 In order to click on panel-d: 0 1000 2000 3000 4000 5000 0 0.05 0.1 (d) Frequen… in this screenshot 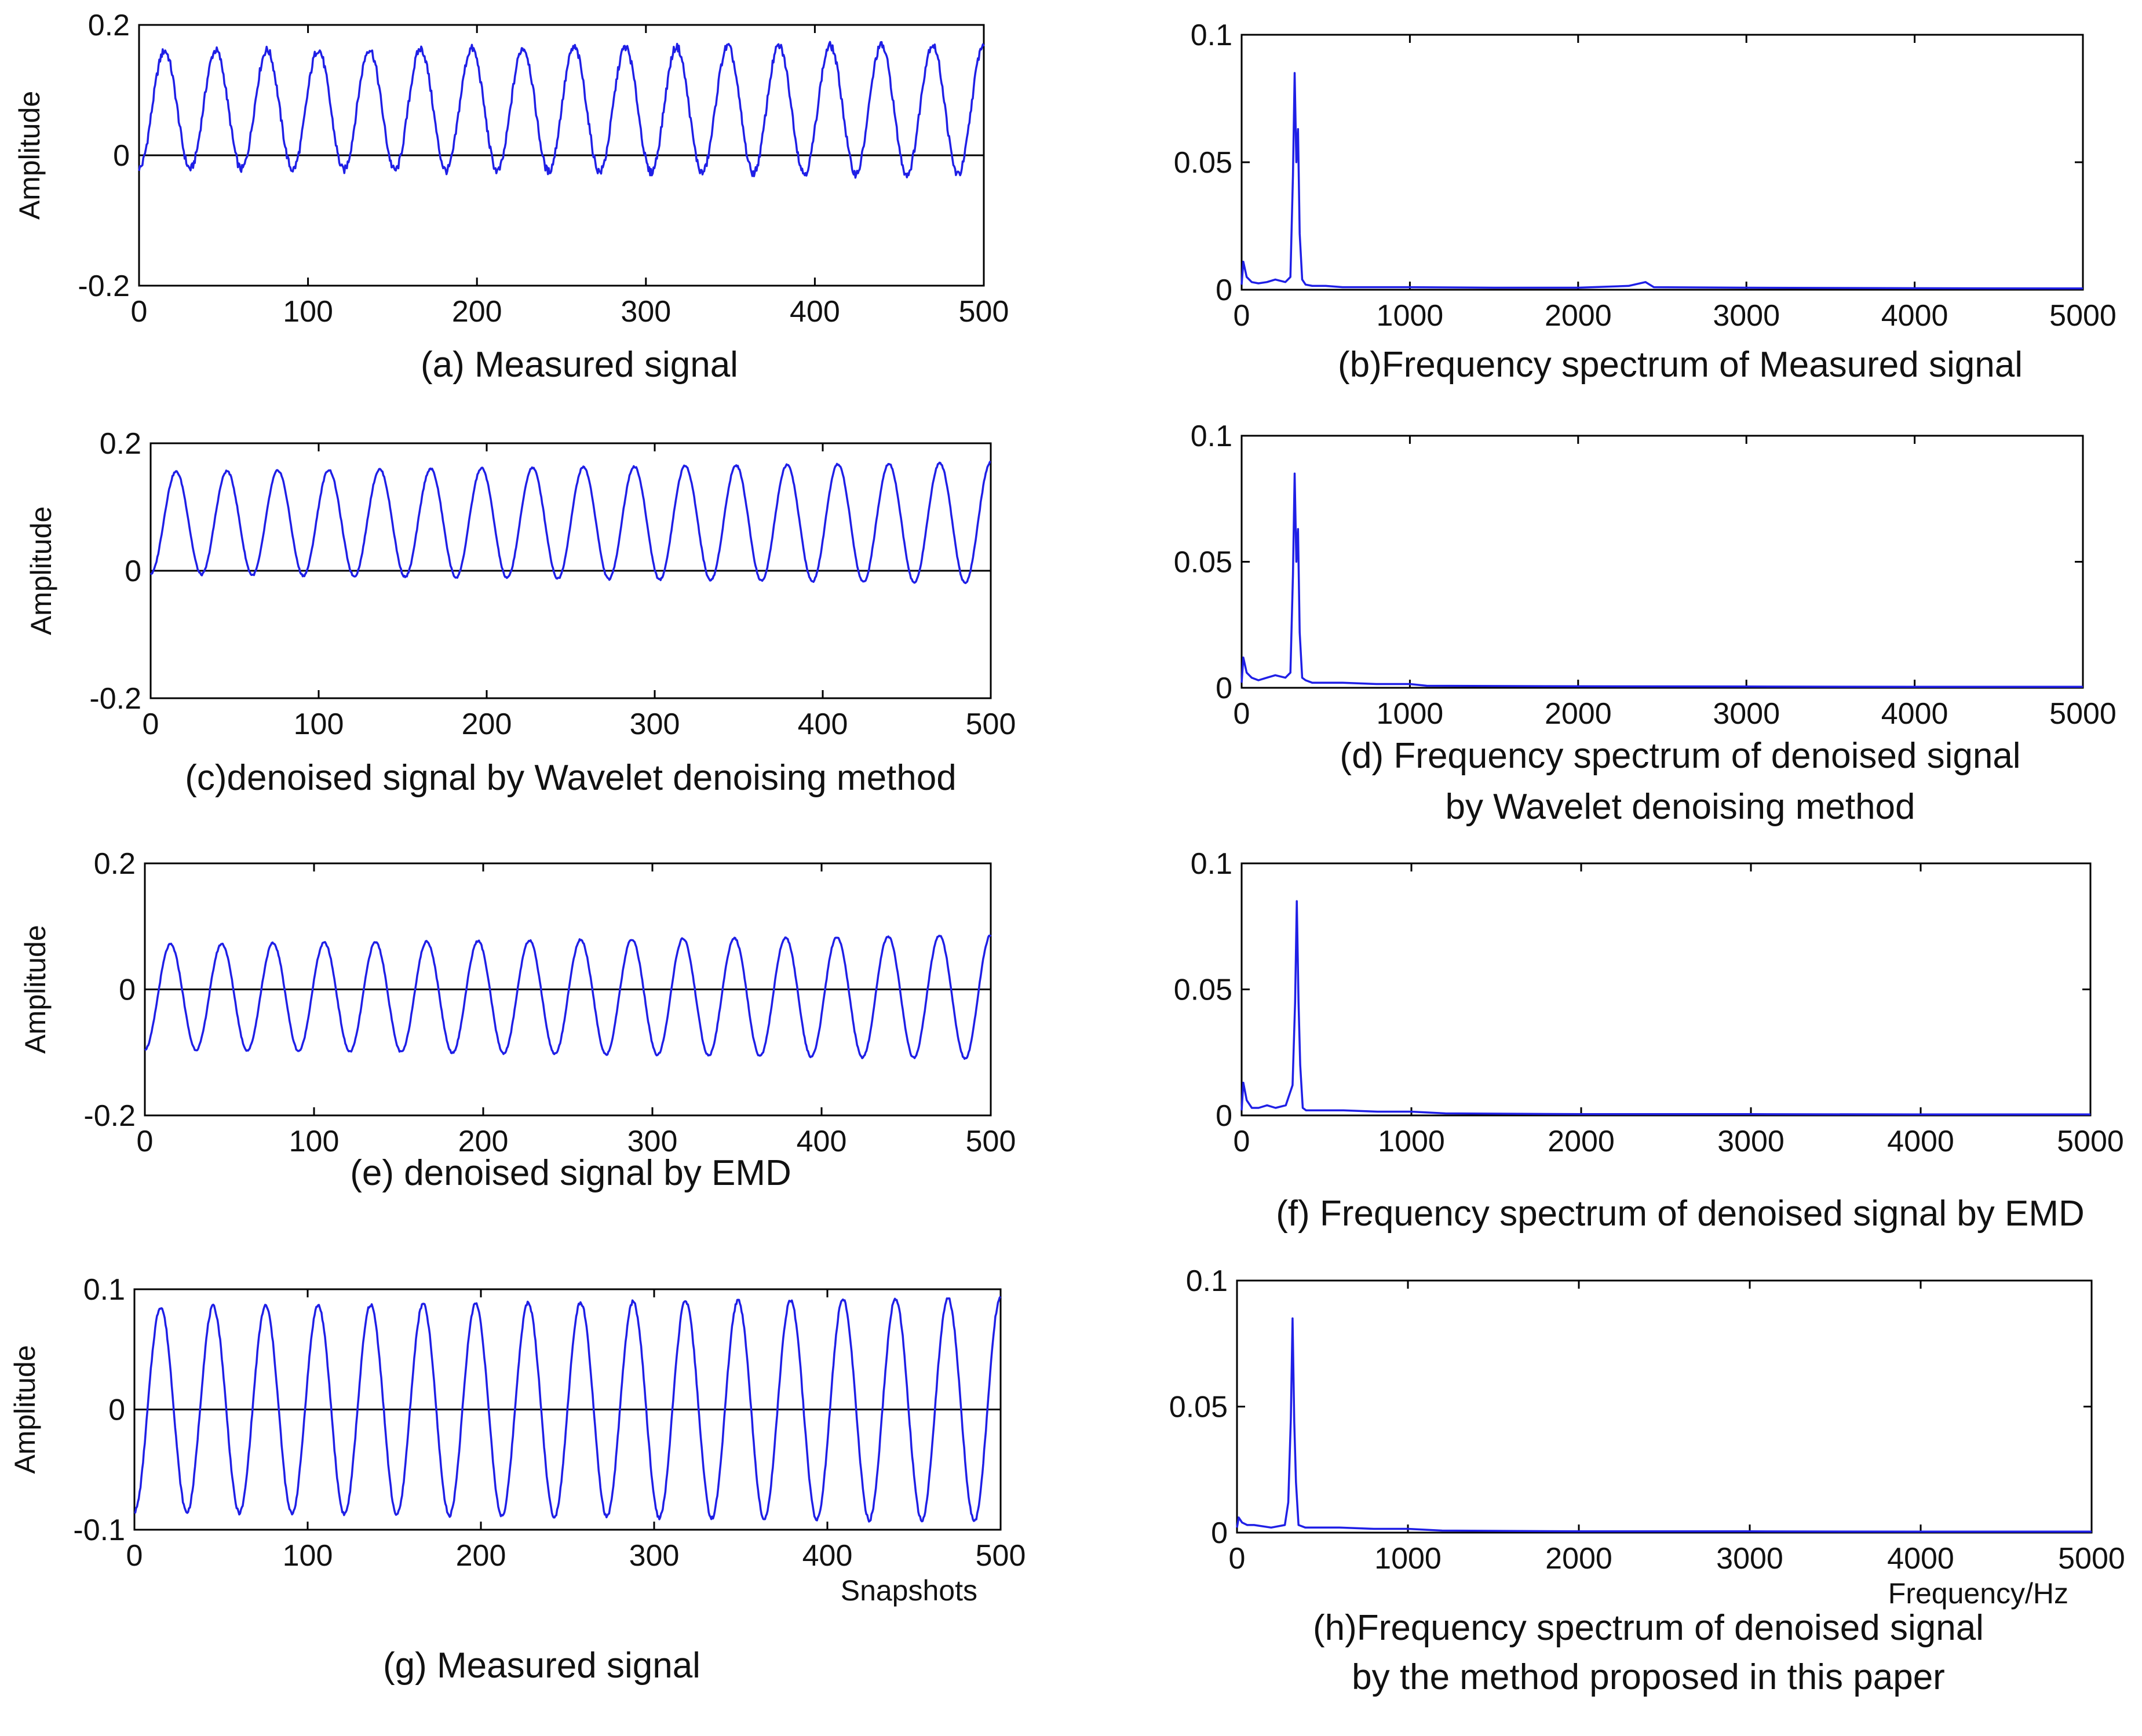, I will do `click(1645, 623)`.